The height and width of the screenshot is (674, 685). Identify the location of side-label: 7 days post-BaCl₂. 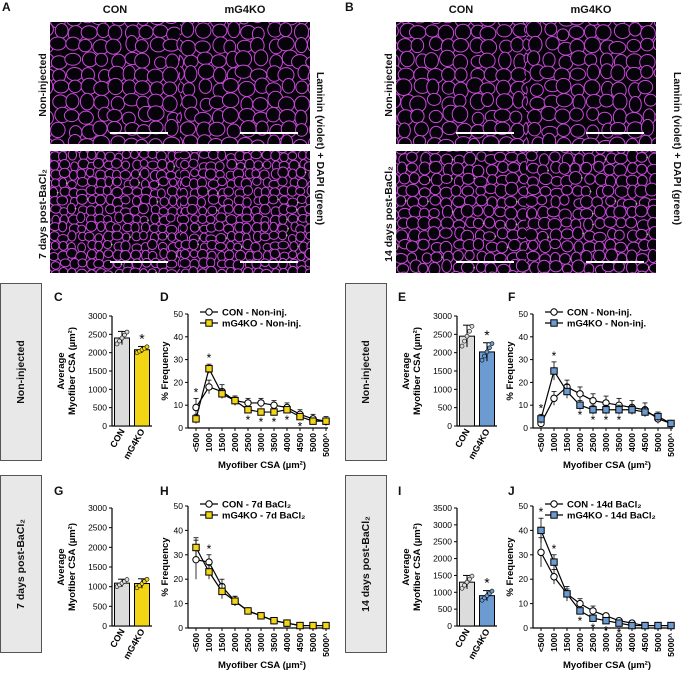
(21, 564).